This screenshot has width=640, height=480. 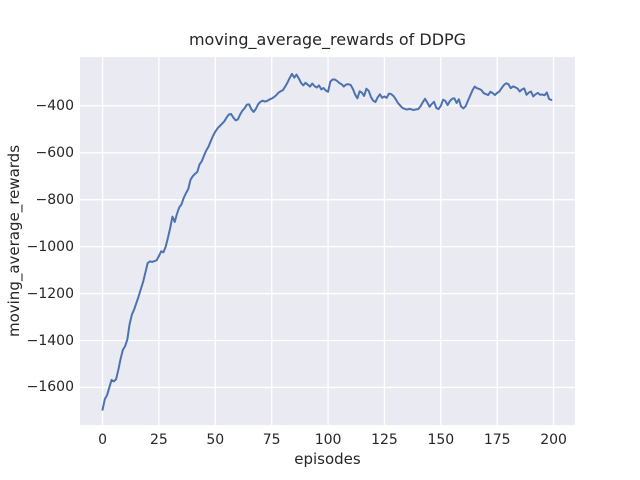 I want to click on x-tick-label: 125, so click(x=384, y=440).